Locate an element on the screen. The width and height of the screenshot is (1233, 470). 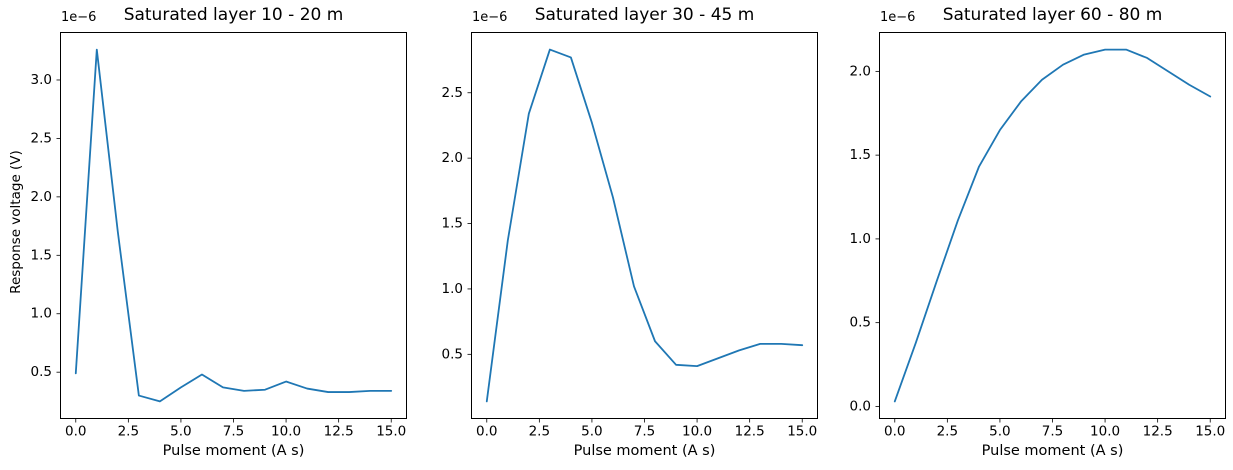
y-axis-tick-label: 0.0 is located at coordinates (860, 406).